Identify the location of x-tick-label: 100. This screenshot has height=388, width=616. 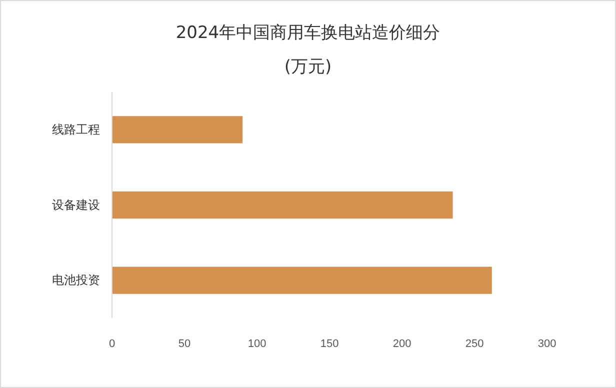
(257, 344).